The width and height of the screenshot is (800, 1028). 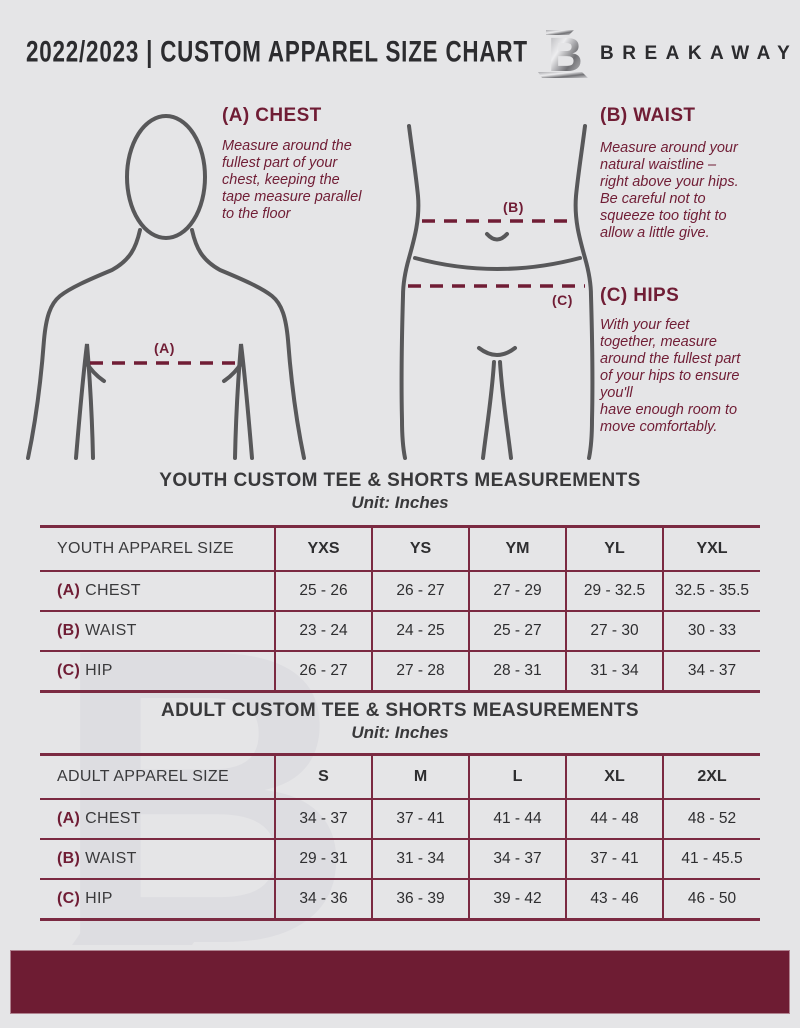 What do you see at coordinates (517, 631) in the screenshot?
I see `size-cell: 25 - 27` at bounding box center [517, 631].